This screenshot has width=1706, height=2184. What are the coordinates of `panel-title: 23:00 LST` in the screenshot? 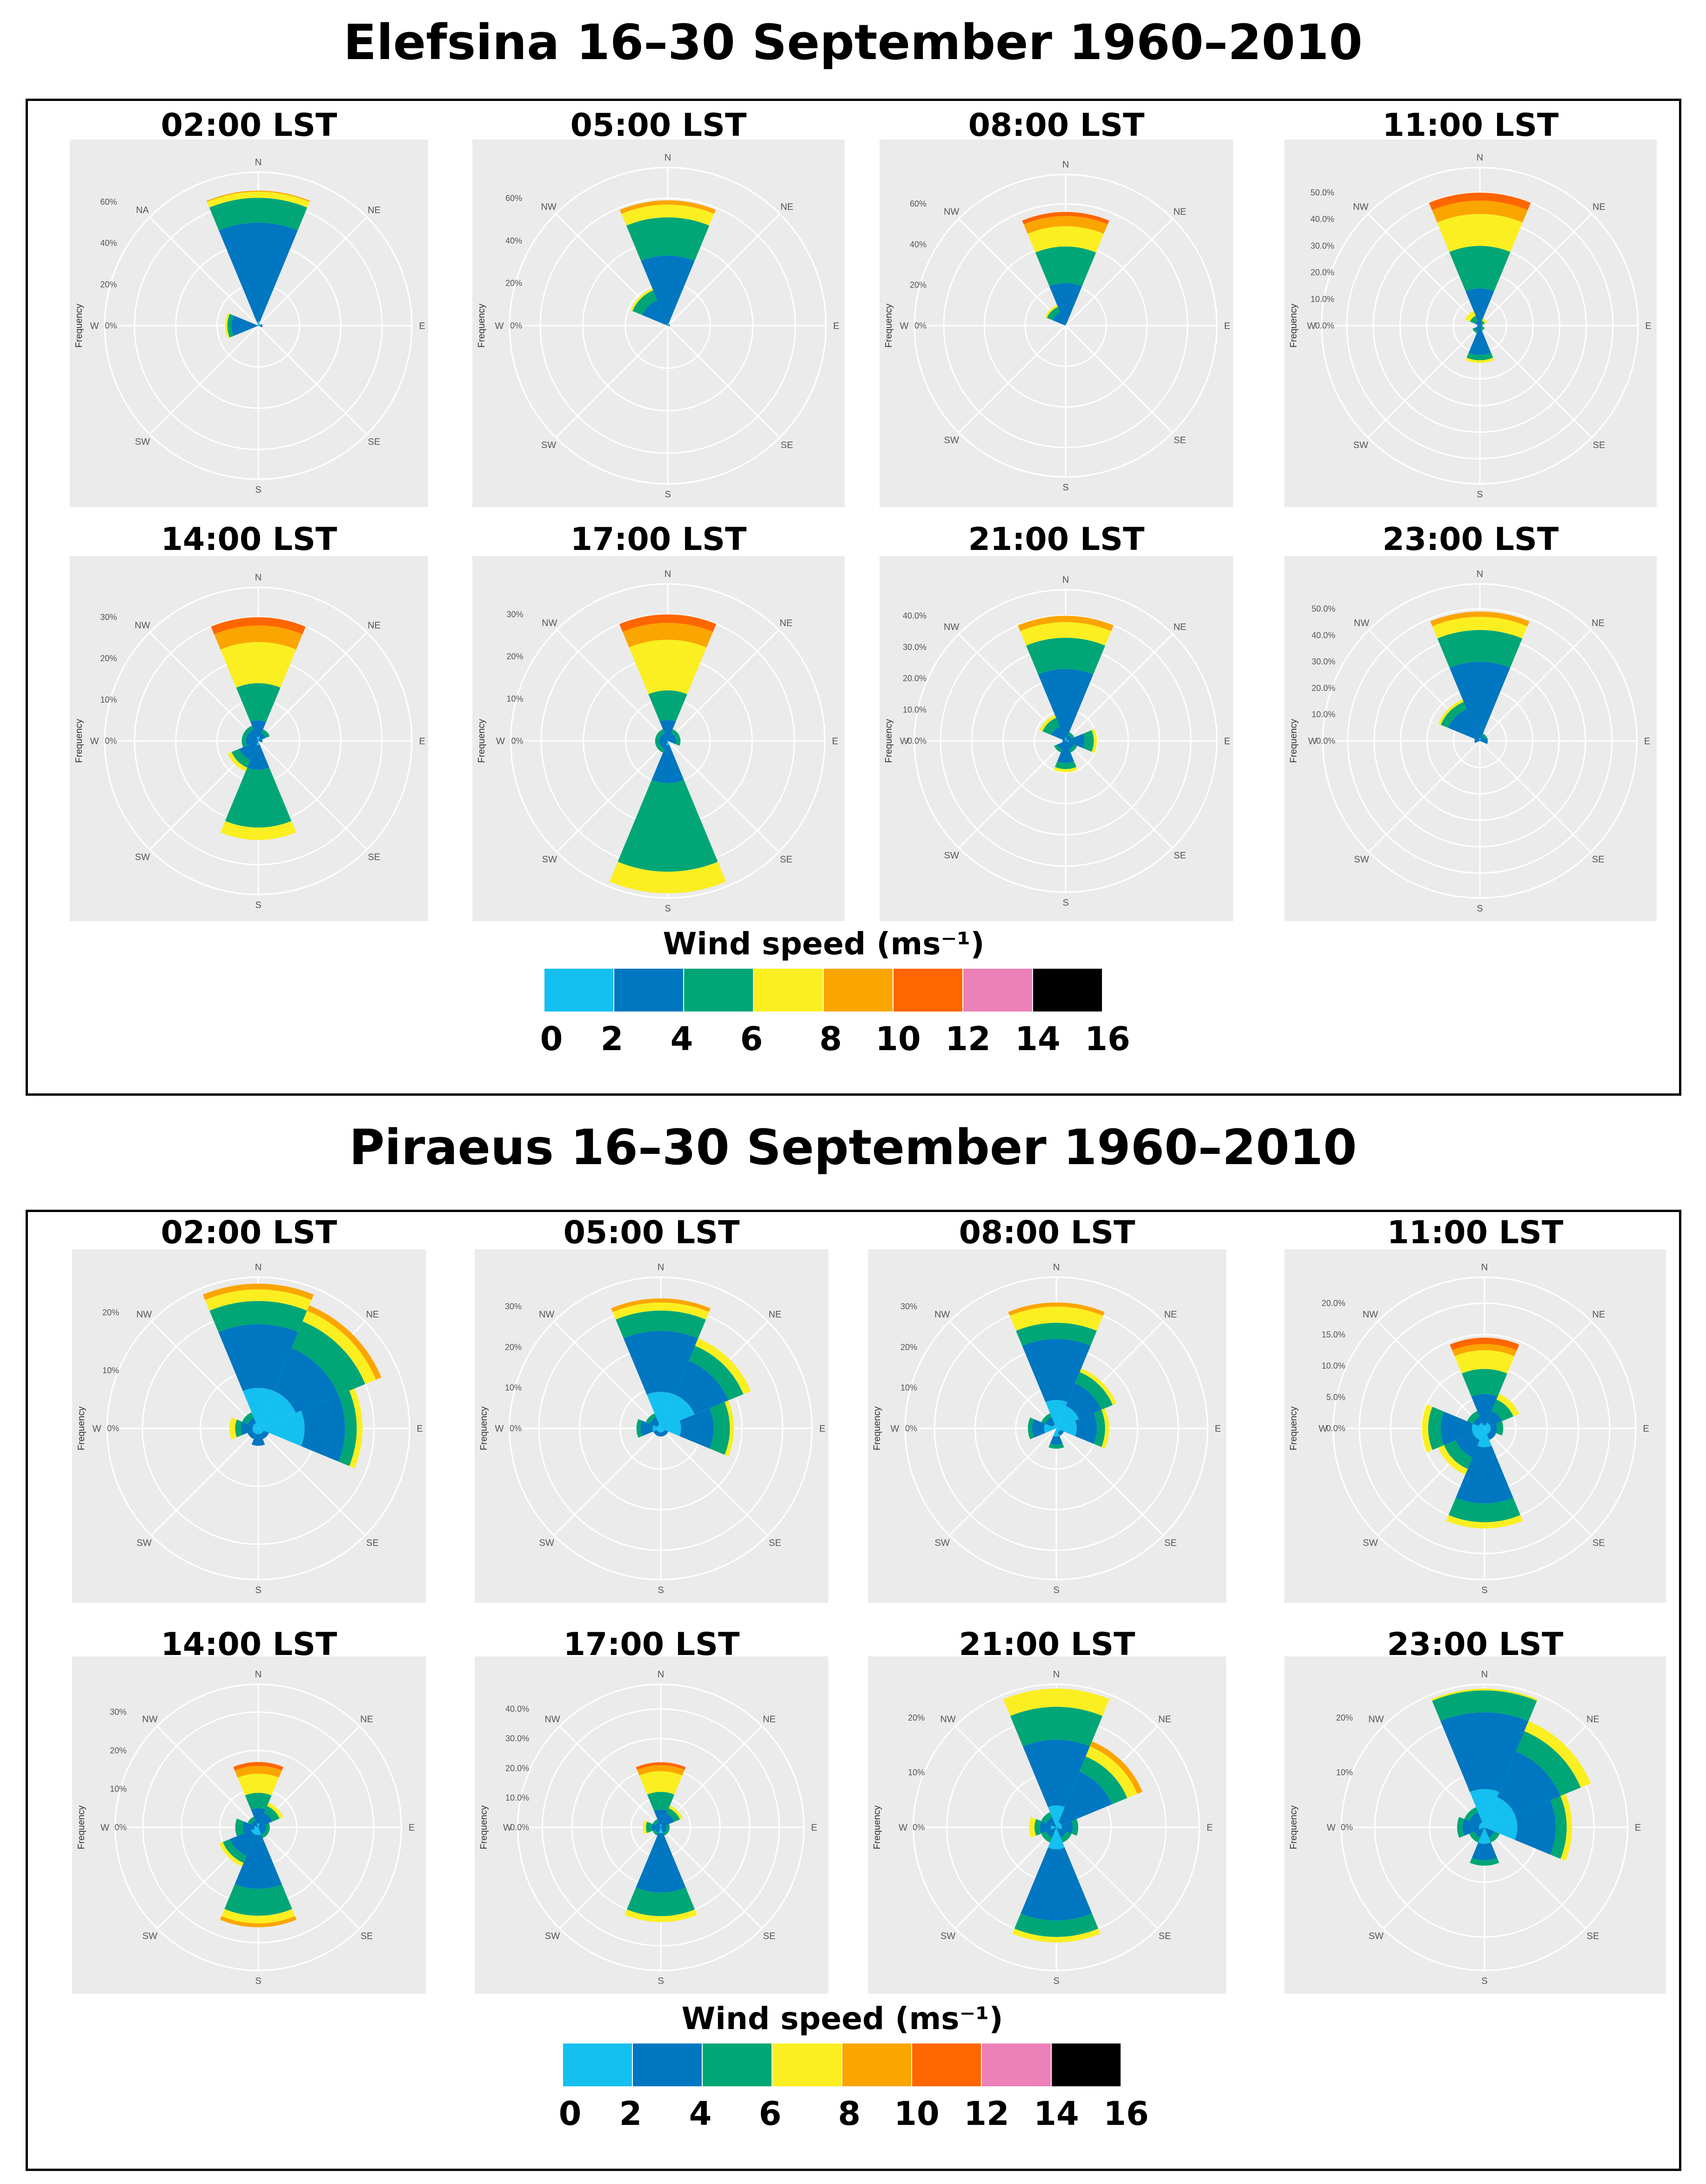 It's located at (1470, 539).